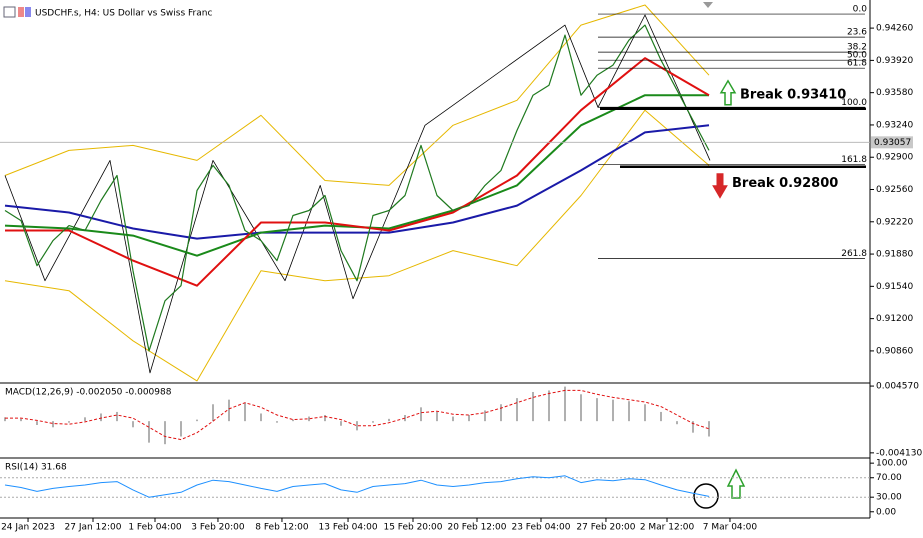  Describe the element at coordinates (894, 158) in the screenshot. I see `y-tick-label: 0.92900` at that location.